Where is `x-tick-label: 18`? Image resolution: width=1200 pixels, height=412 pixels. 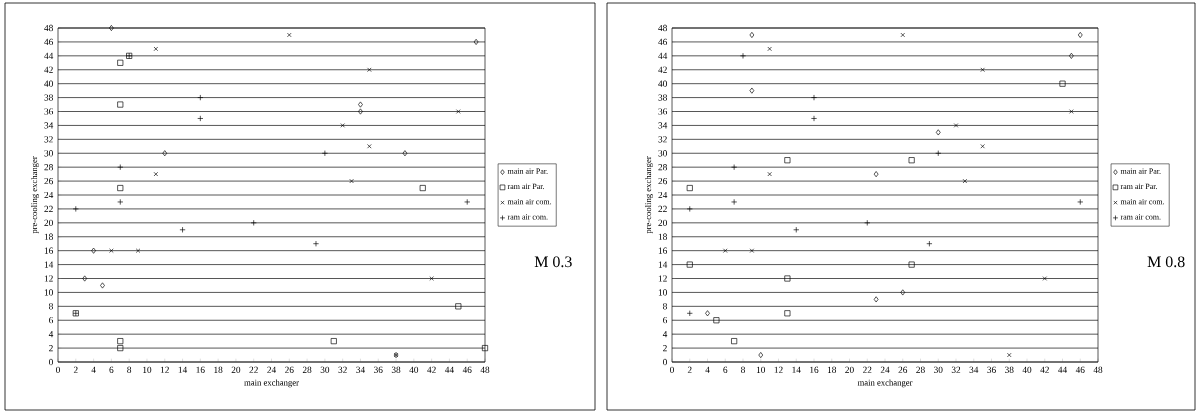 x-tick-label: 18 is located at coordinates (832, 369).